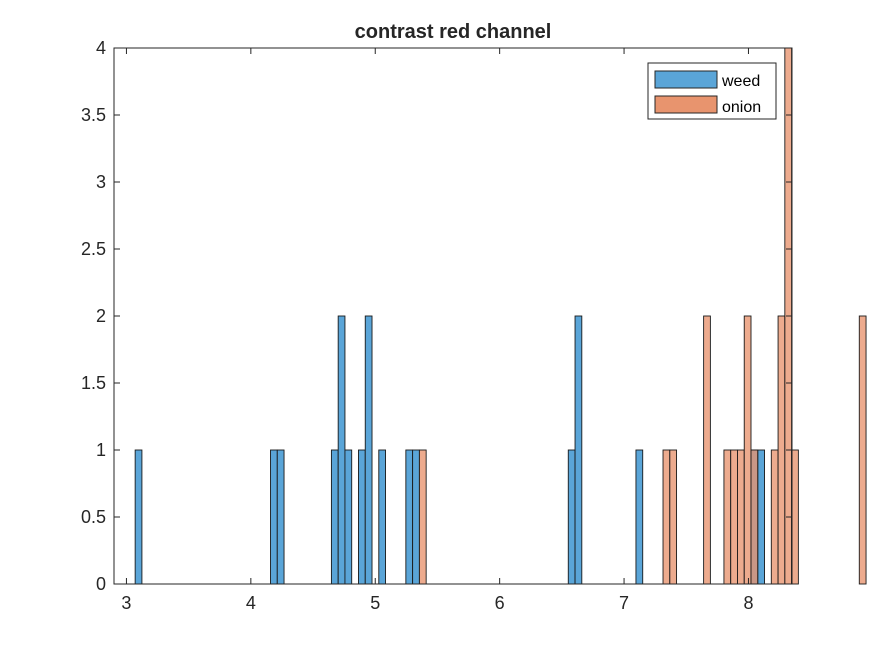 Image resolution: width=875 pixels, height=656 pixels. What do you see at coordinates (500, 603) in the screenshot?
I see `x-tick-label-3: 6` at bounding box center [500, 603].